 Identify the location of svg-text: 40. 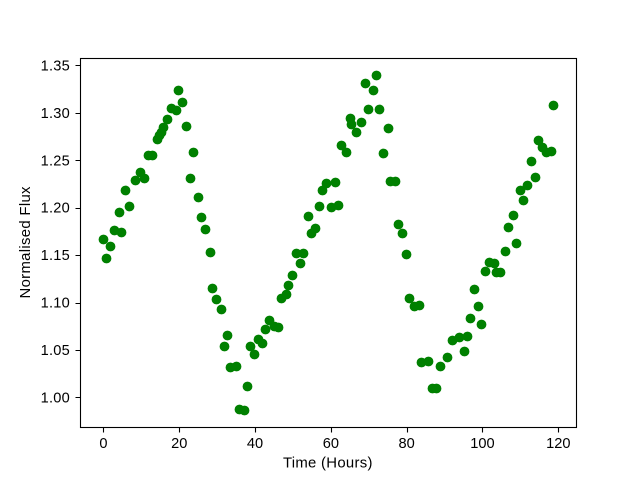
(255, 444).